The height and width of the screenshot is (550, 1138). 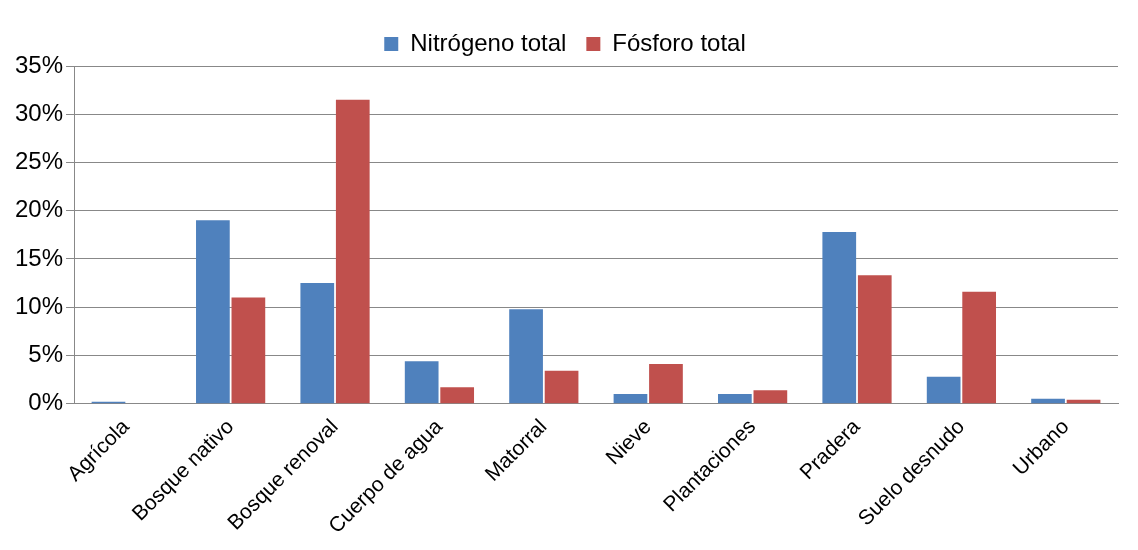 I want to click on legend-label: Fósforo total, so click(x=679, y=42).